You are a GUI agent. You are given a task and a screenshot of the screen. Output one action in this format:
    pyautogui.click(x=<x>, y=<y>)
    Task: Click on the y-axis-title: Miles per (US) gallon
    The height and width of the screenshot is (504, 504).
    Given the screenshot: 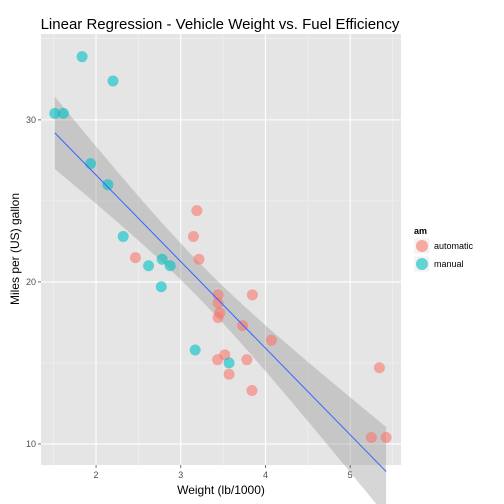 What is the action you would take?
    pyautogui.click(x=15, y=249)
    